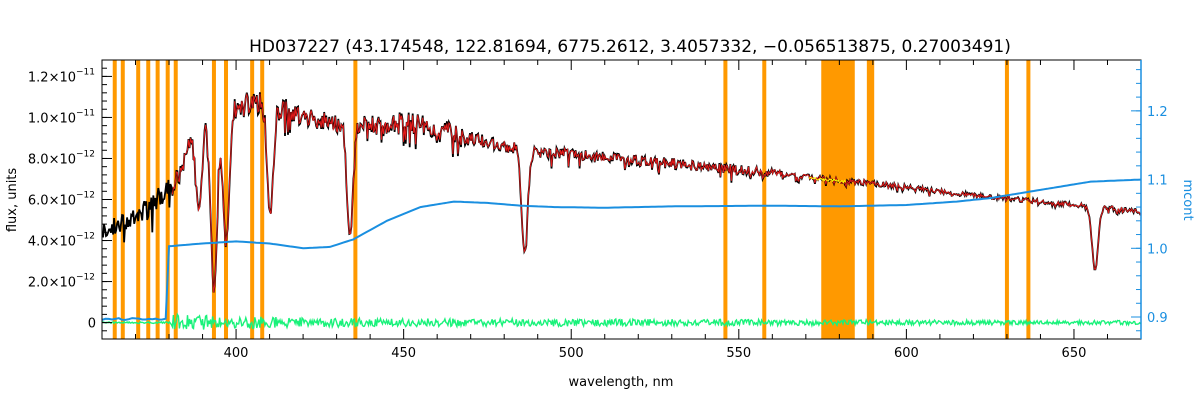 This screenshot has width=1200, height=404. What do you see at coordinates (621, 321) in the screenshot?
I see `series-residuals` at bounding box center [621, 321].